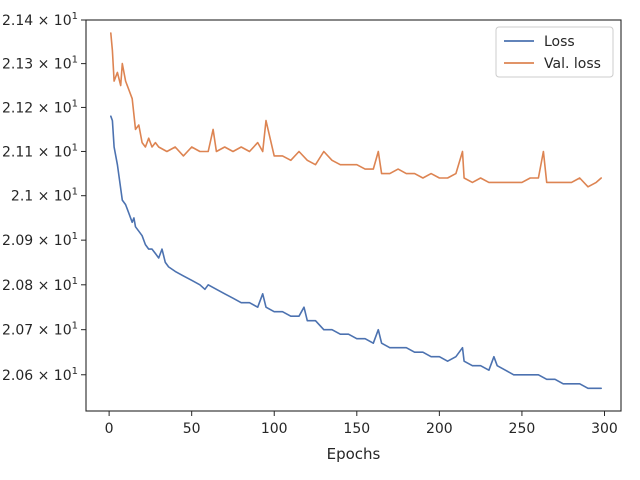 Image resolution: width=640 pixels, height=480 pixels. I want to click on y-tick-label: 2.06 × 10¹, so click(40, 375).